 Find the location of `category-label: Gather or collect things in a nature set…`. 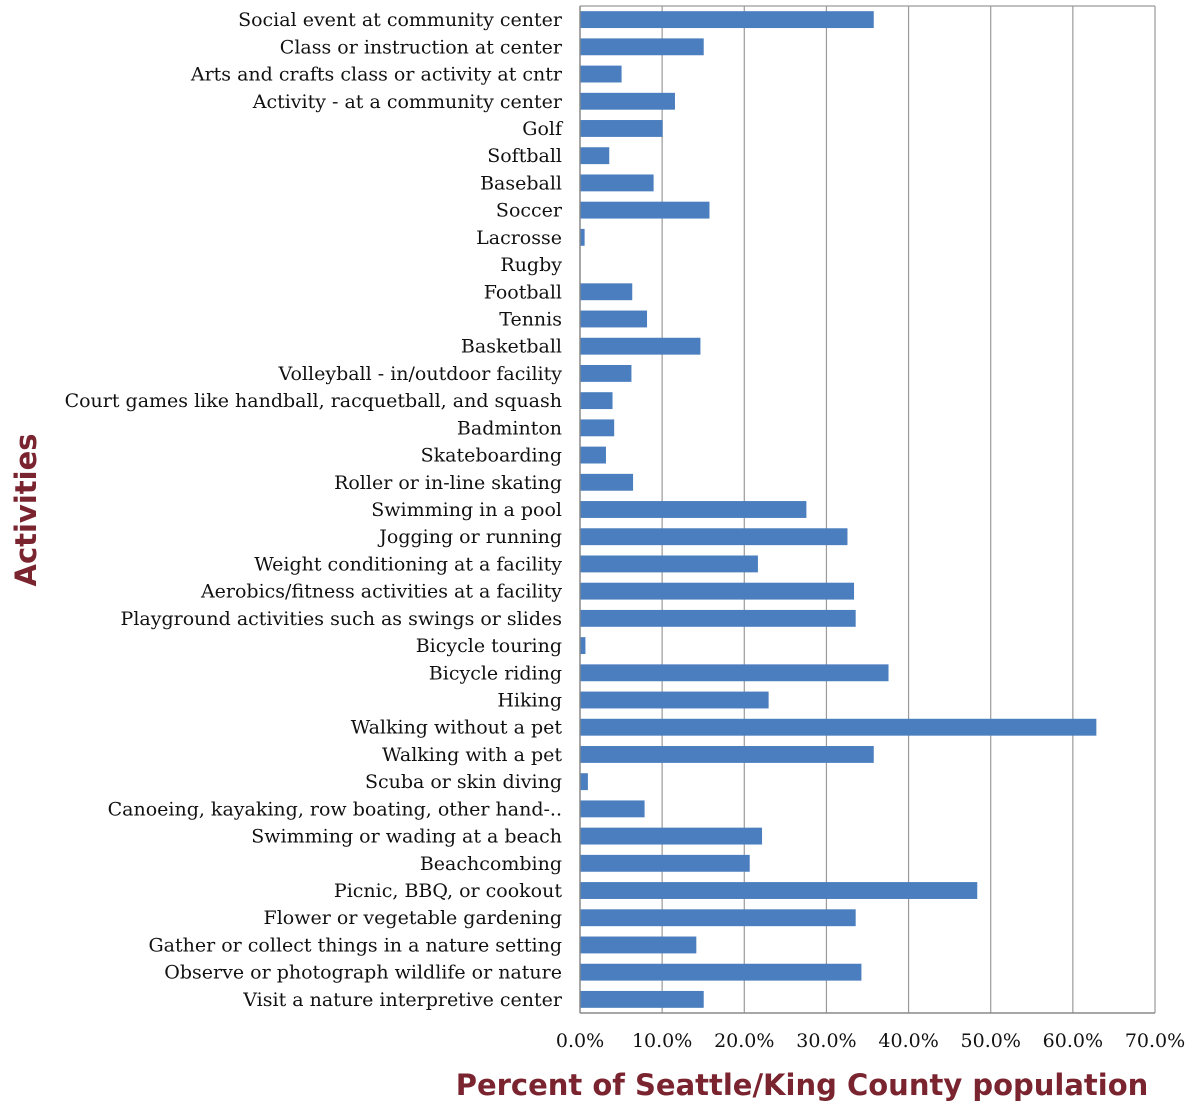

category-label: Gather or collect things in a nature set… is located at coordinates (355, 945).